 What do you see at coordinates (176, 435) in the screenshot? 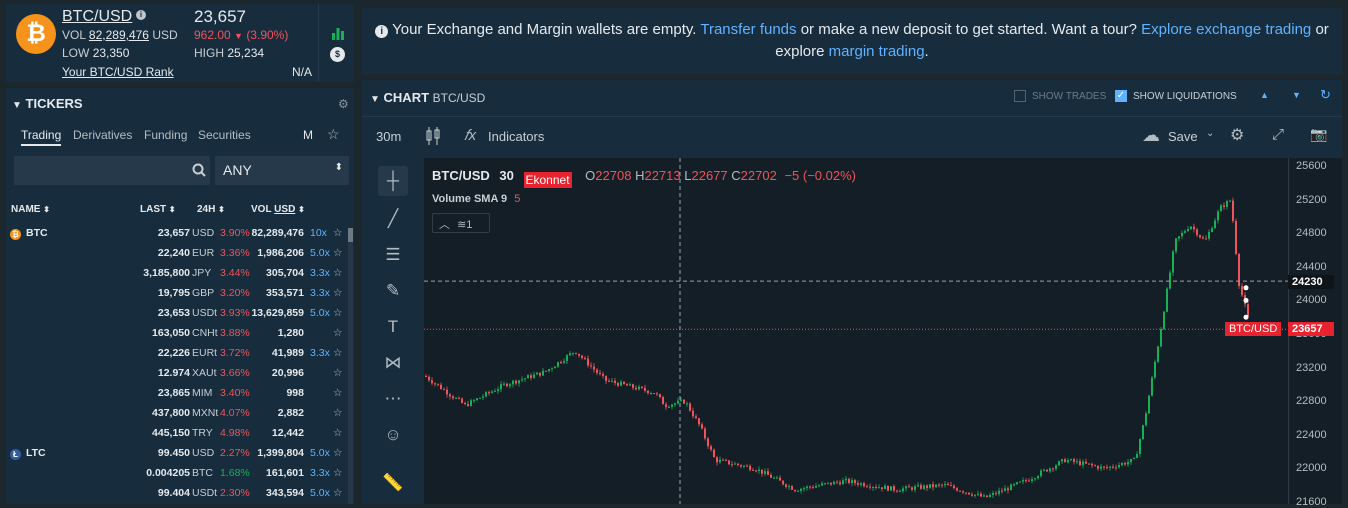
I see `table-row: 445,150 TRY 4.98% 12,442 ☆` at bounding box center [176, 435].